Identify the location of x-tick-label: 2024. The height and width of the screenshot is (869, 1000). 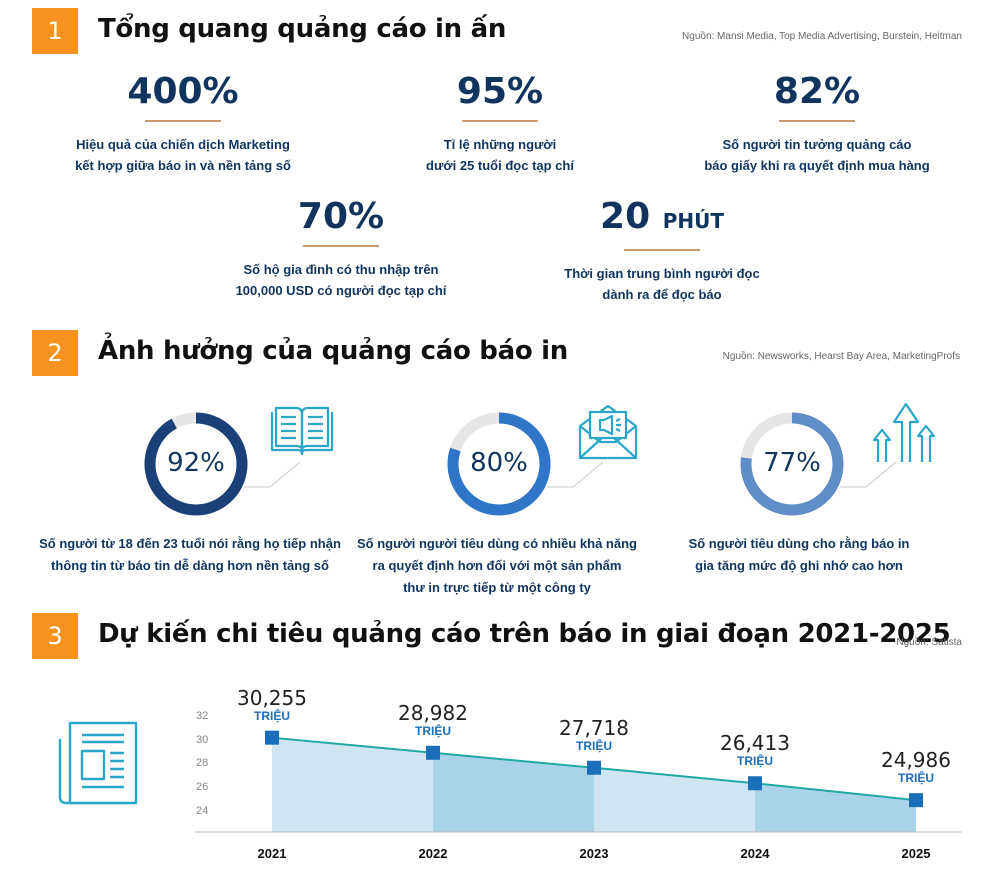
(755, 853).